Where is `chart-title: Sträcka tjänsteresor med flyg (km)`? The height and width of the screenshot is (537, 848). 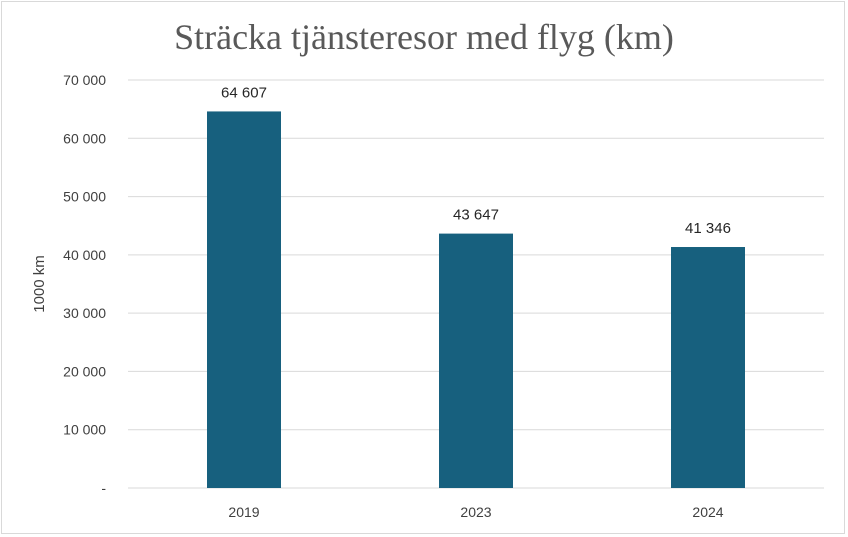
chart-title: Sträcka tjänsteresor med flyg (km) is located at coordinates (424, 37).